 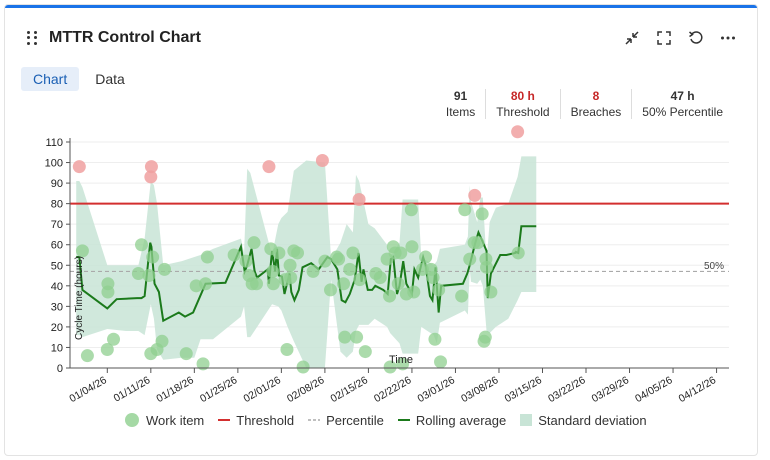 I want to click on drag-handle-icon, so click(x=33, y=38).